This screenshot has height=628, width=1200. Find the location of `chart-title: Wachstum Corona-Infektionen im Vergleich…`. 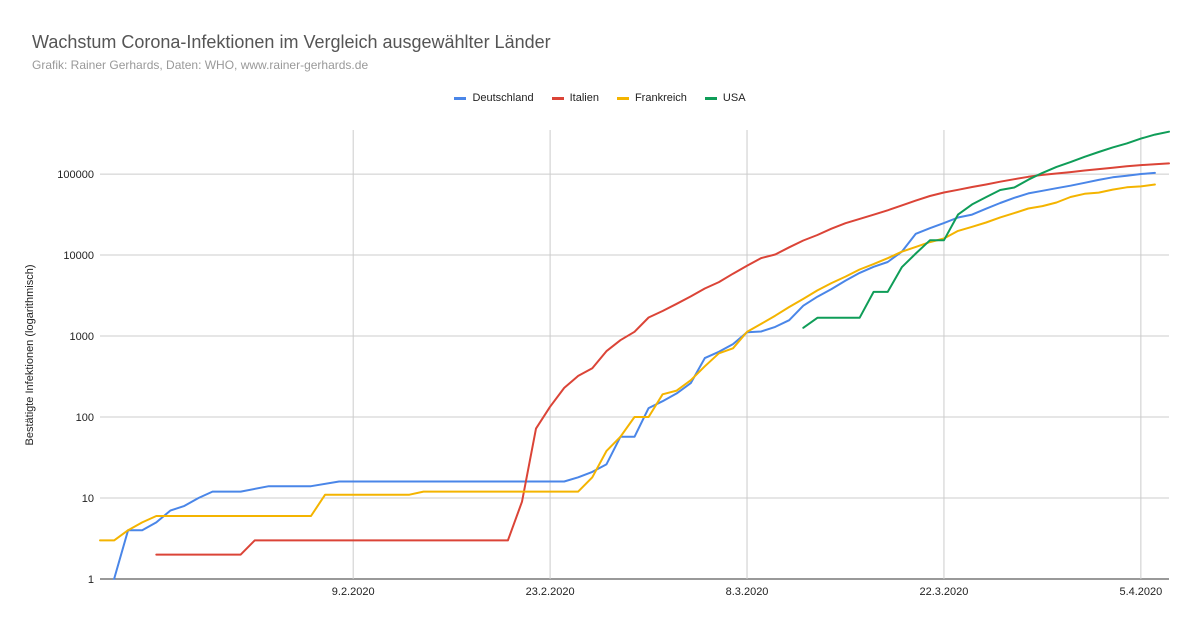

chart-title: Wachstum Corona-Infektionen im Vergleich… is located at coordinates (291, 42).